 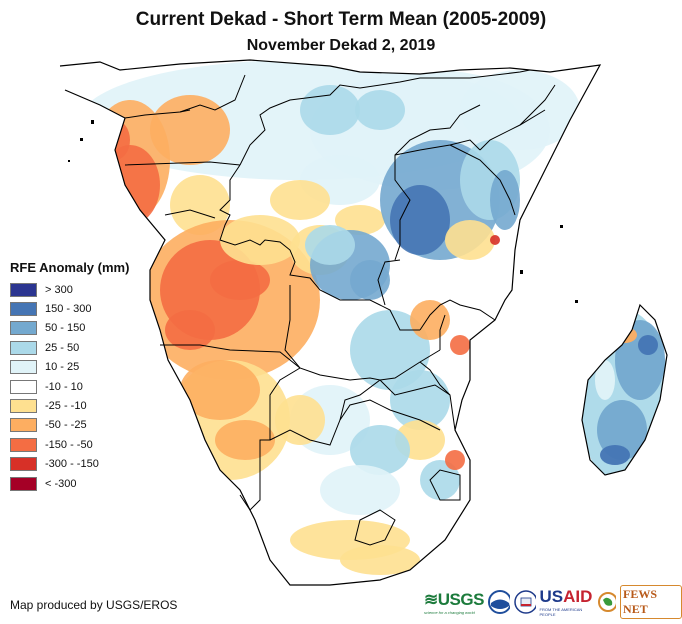 What do you see at coordinates (498, 602) in the screenshot?
I see `noaa-logo` at bounding box center [498, 602].